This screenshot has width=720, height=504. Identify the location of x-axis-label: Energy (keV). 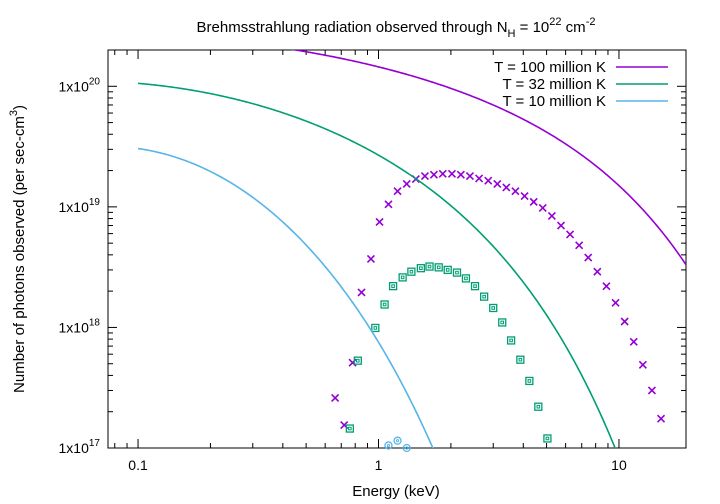
(396, 491).